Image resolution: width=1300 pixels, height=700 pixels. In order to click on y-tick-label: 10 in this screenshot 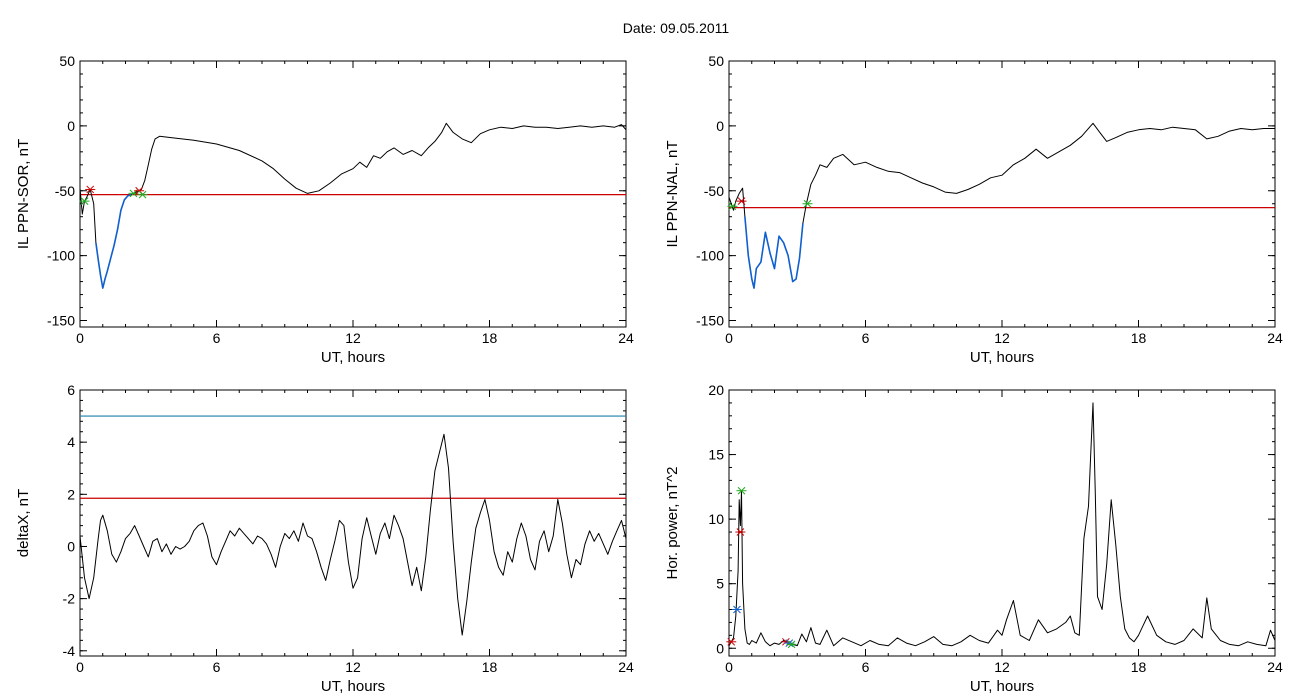, I will do `click(716, 519)`.